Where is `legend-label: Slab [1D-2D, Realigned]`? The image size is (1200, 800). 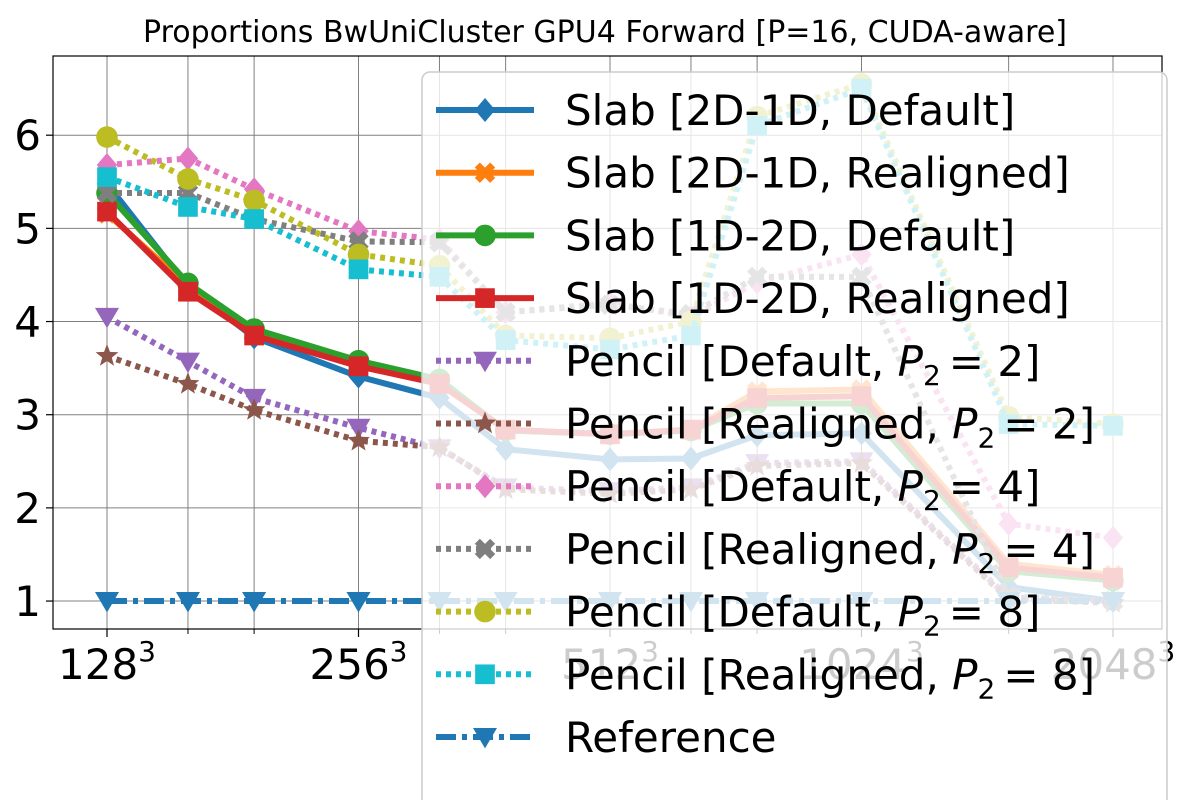
legend-label: Slab [1D-2D, Realigned] is located at coordinates (817, 298).